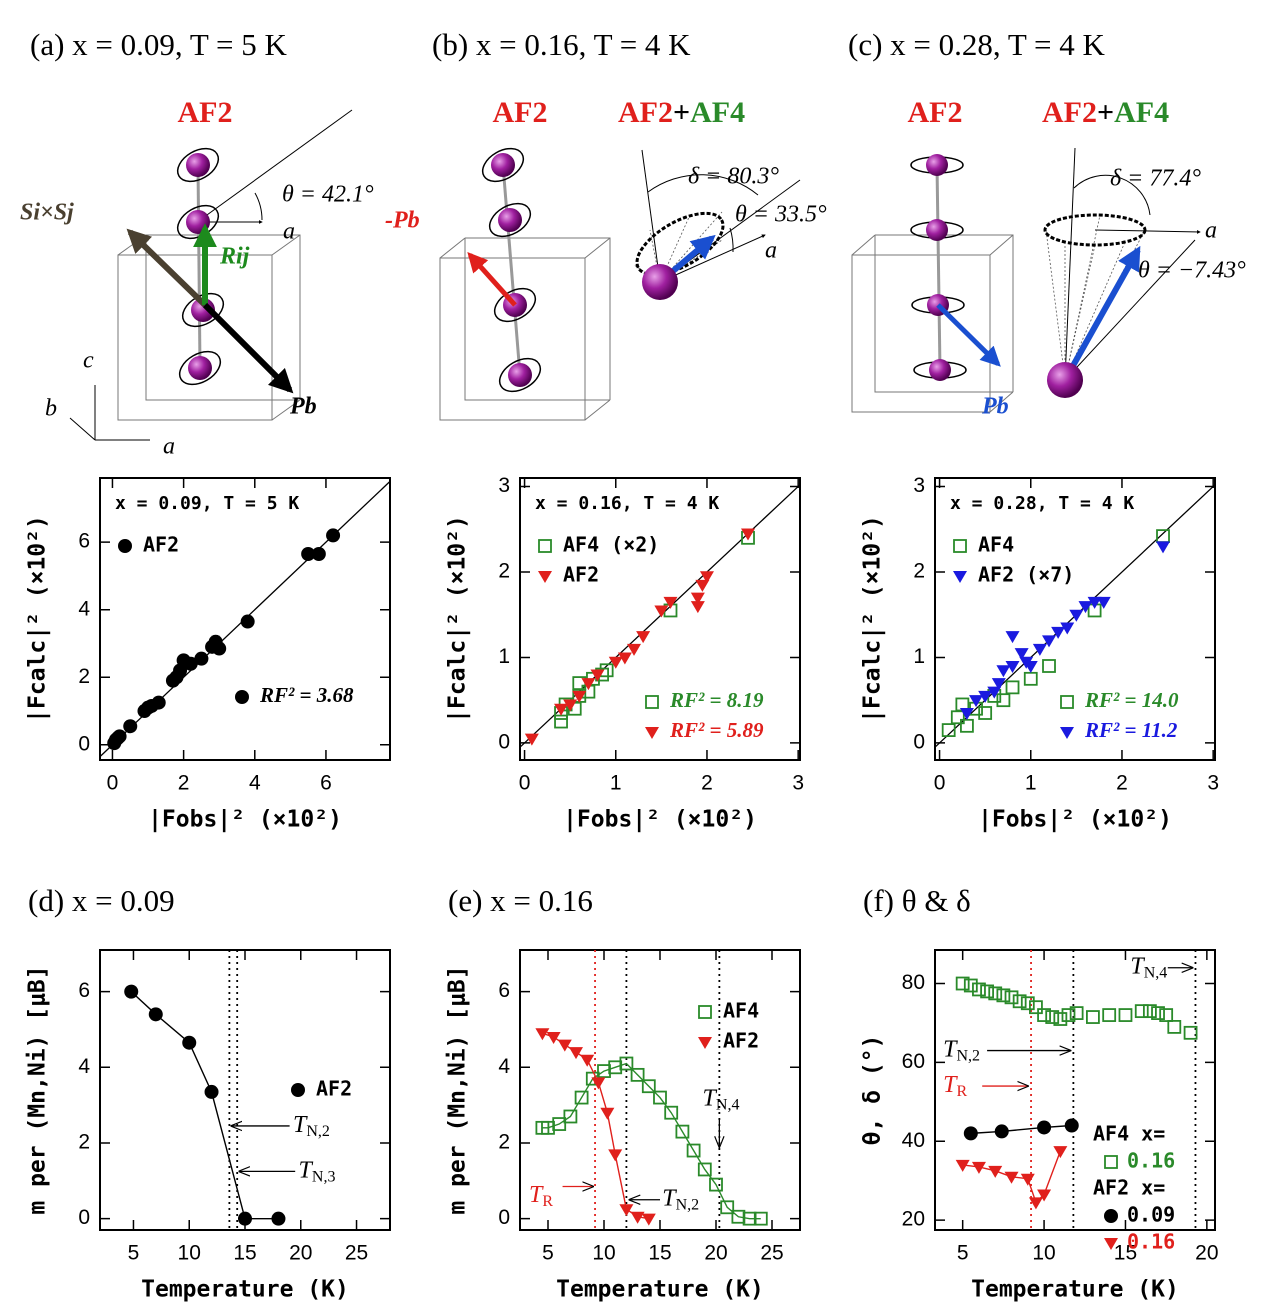 The image size is (1273, 1312). I want to click on cell, so click(932, 323).